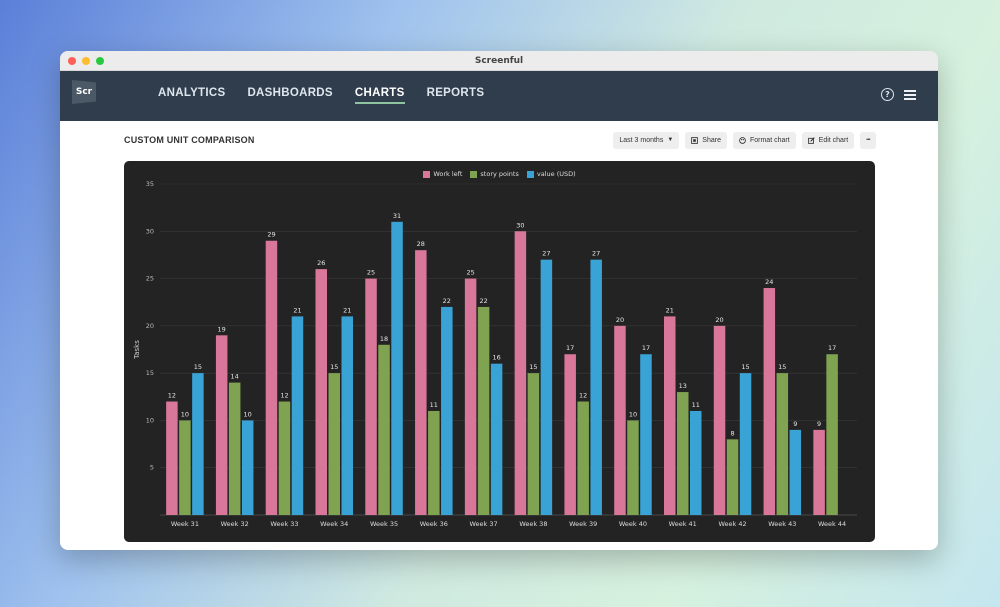 The width and height of the screenshot is (1000, 607). I want to click on x-tick-label: Week 40, so click(633, 524).